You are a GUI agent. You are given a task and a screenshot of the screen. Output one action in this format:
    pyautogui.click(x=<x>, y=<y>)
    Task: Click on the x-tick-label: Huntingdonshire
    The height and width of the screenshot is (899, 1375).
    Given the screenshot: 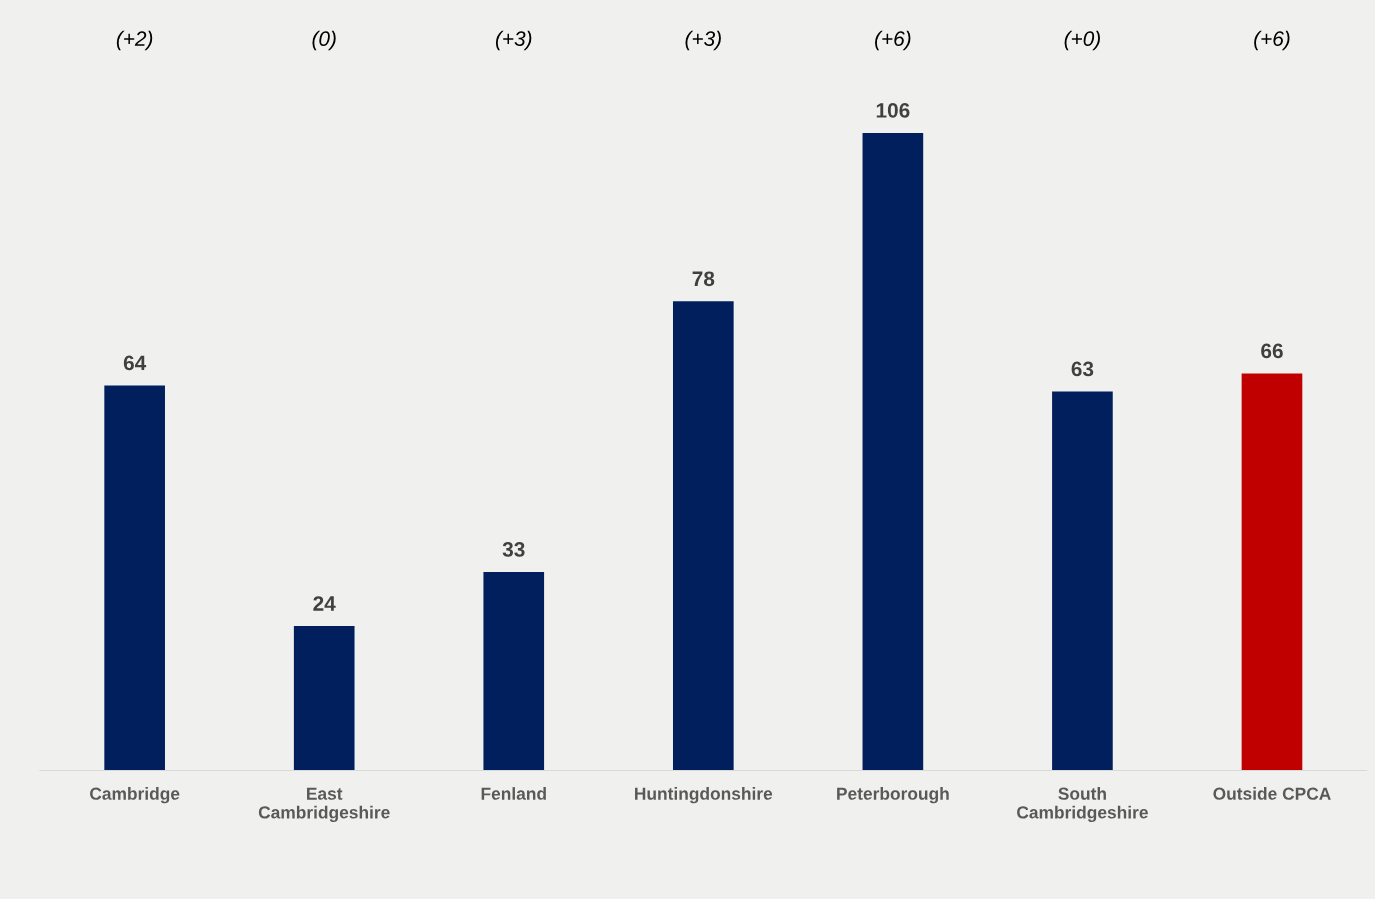 What is the action you would take?
    pyautogui.click(x=704, y=795)
    